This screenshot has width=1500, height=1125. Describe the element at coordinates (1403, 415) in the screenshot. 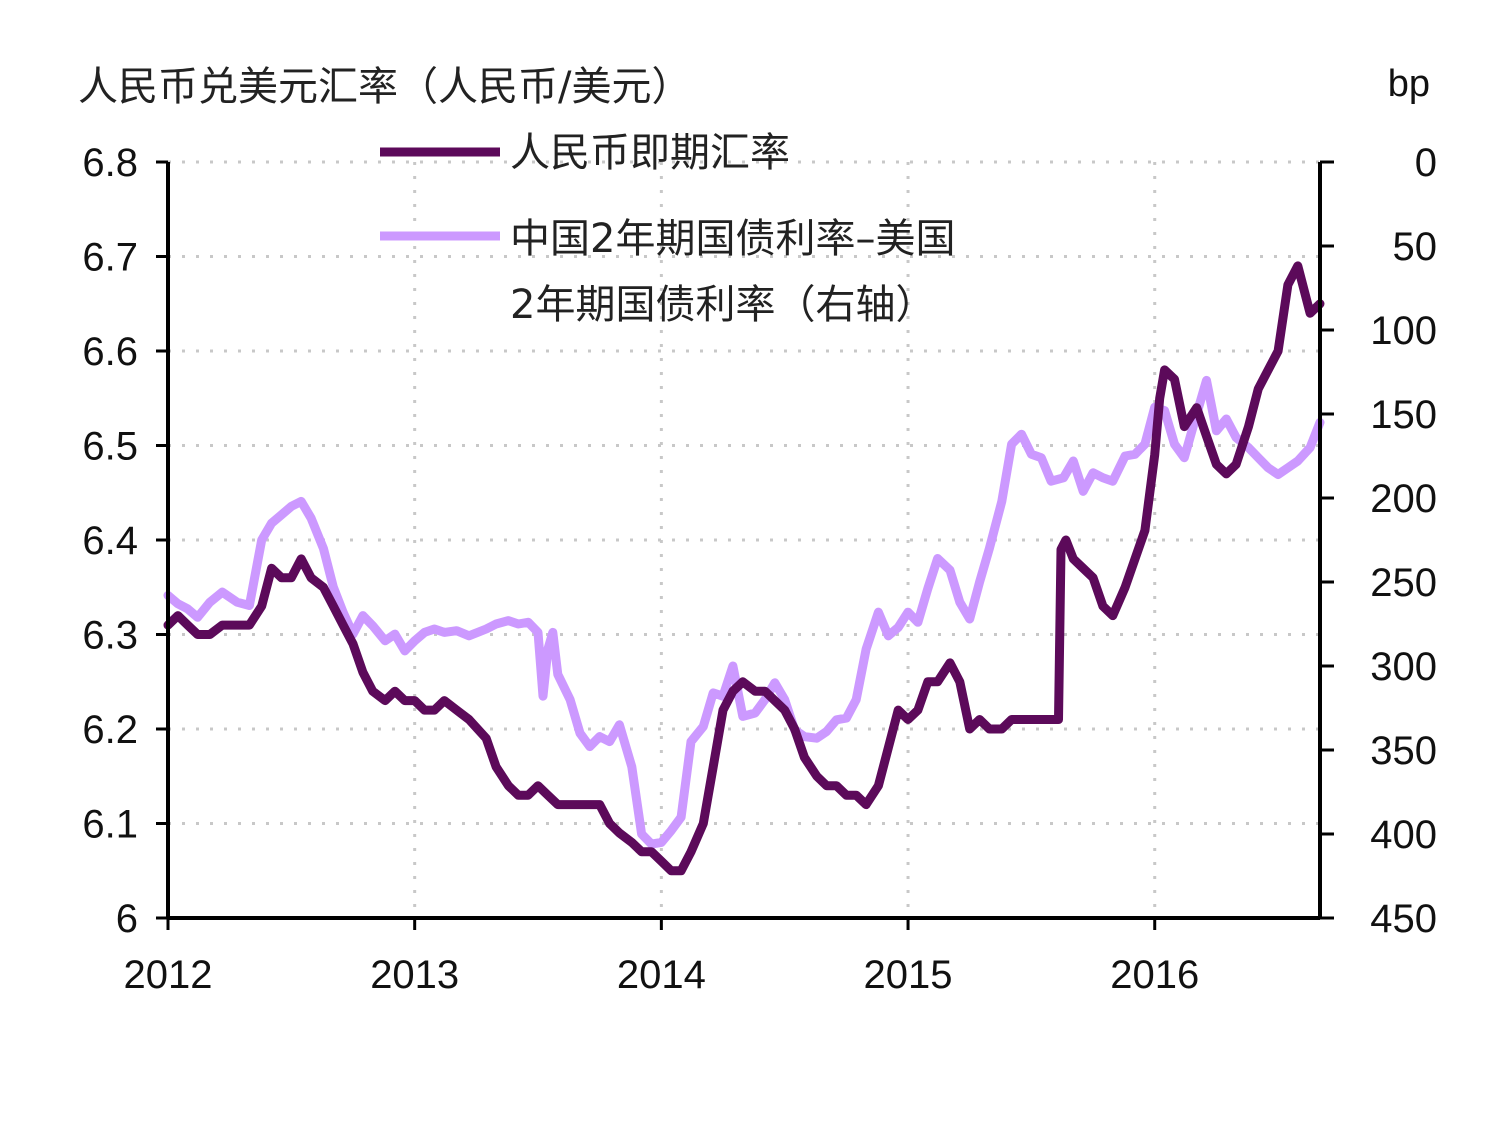

I see `y2-tick-label: 150` at that location.